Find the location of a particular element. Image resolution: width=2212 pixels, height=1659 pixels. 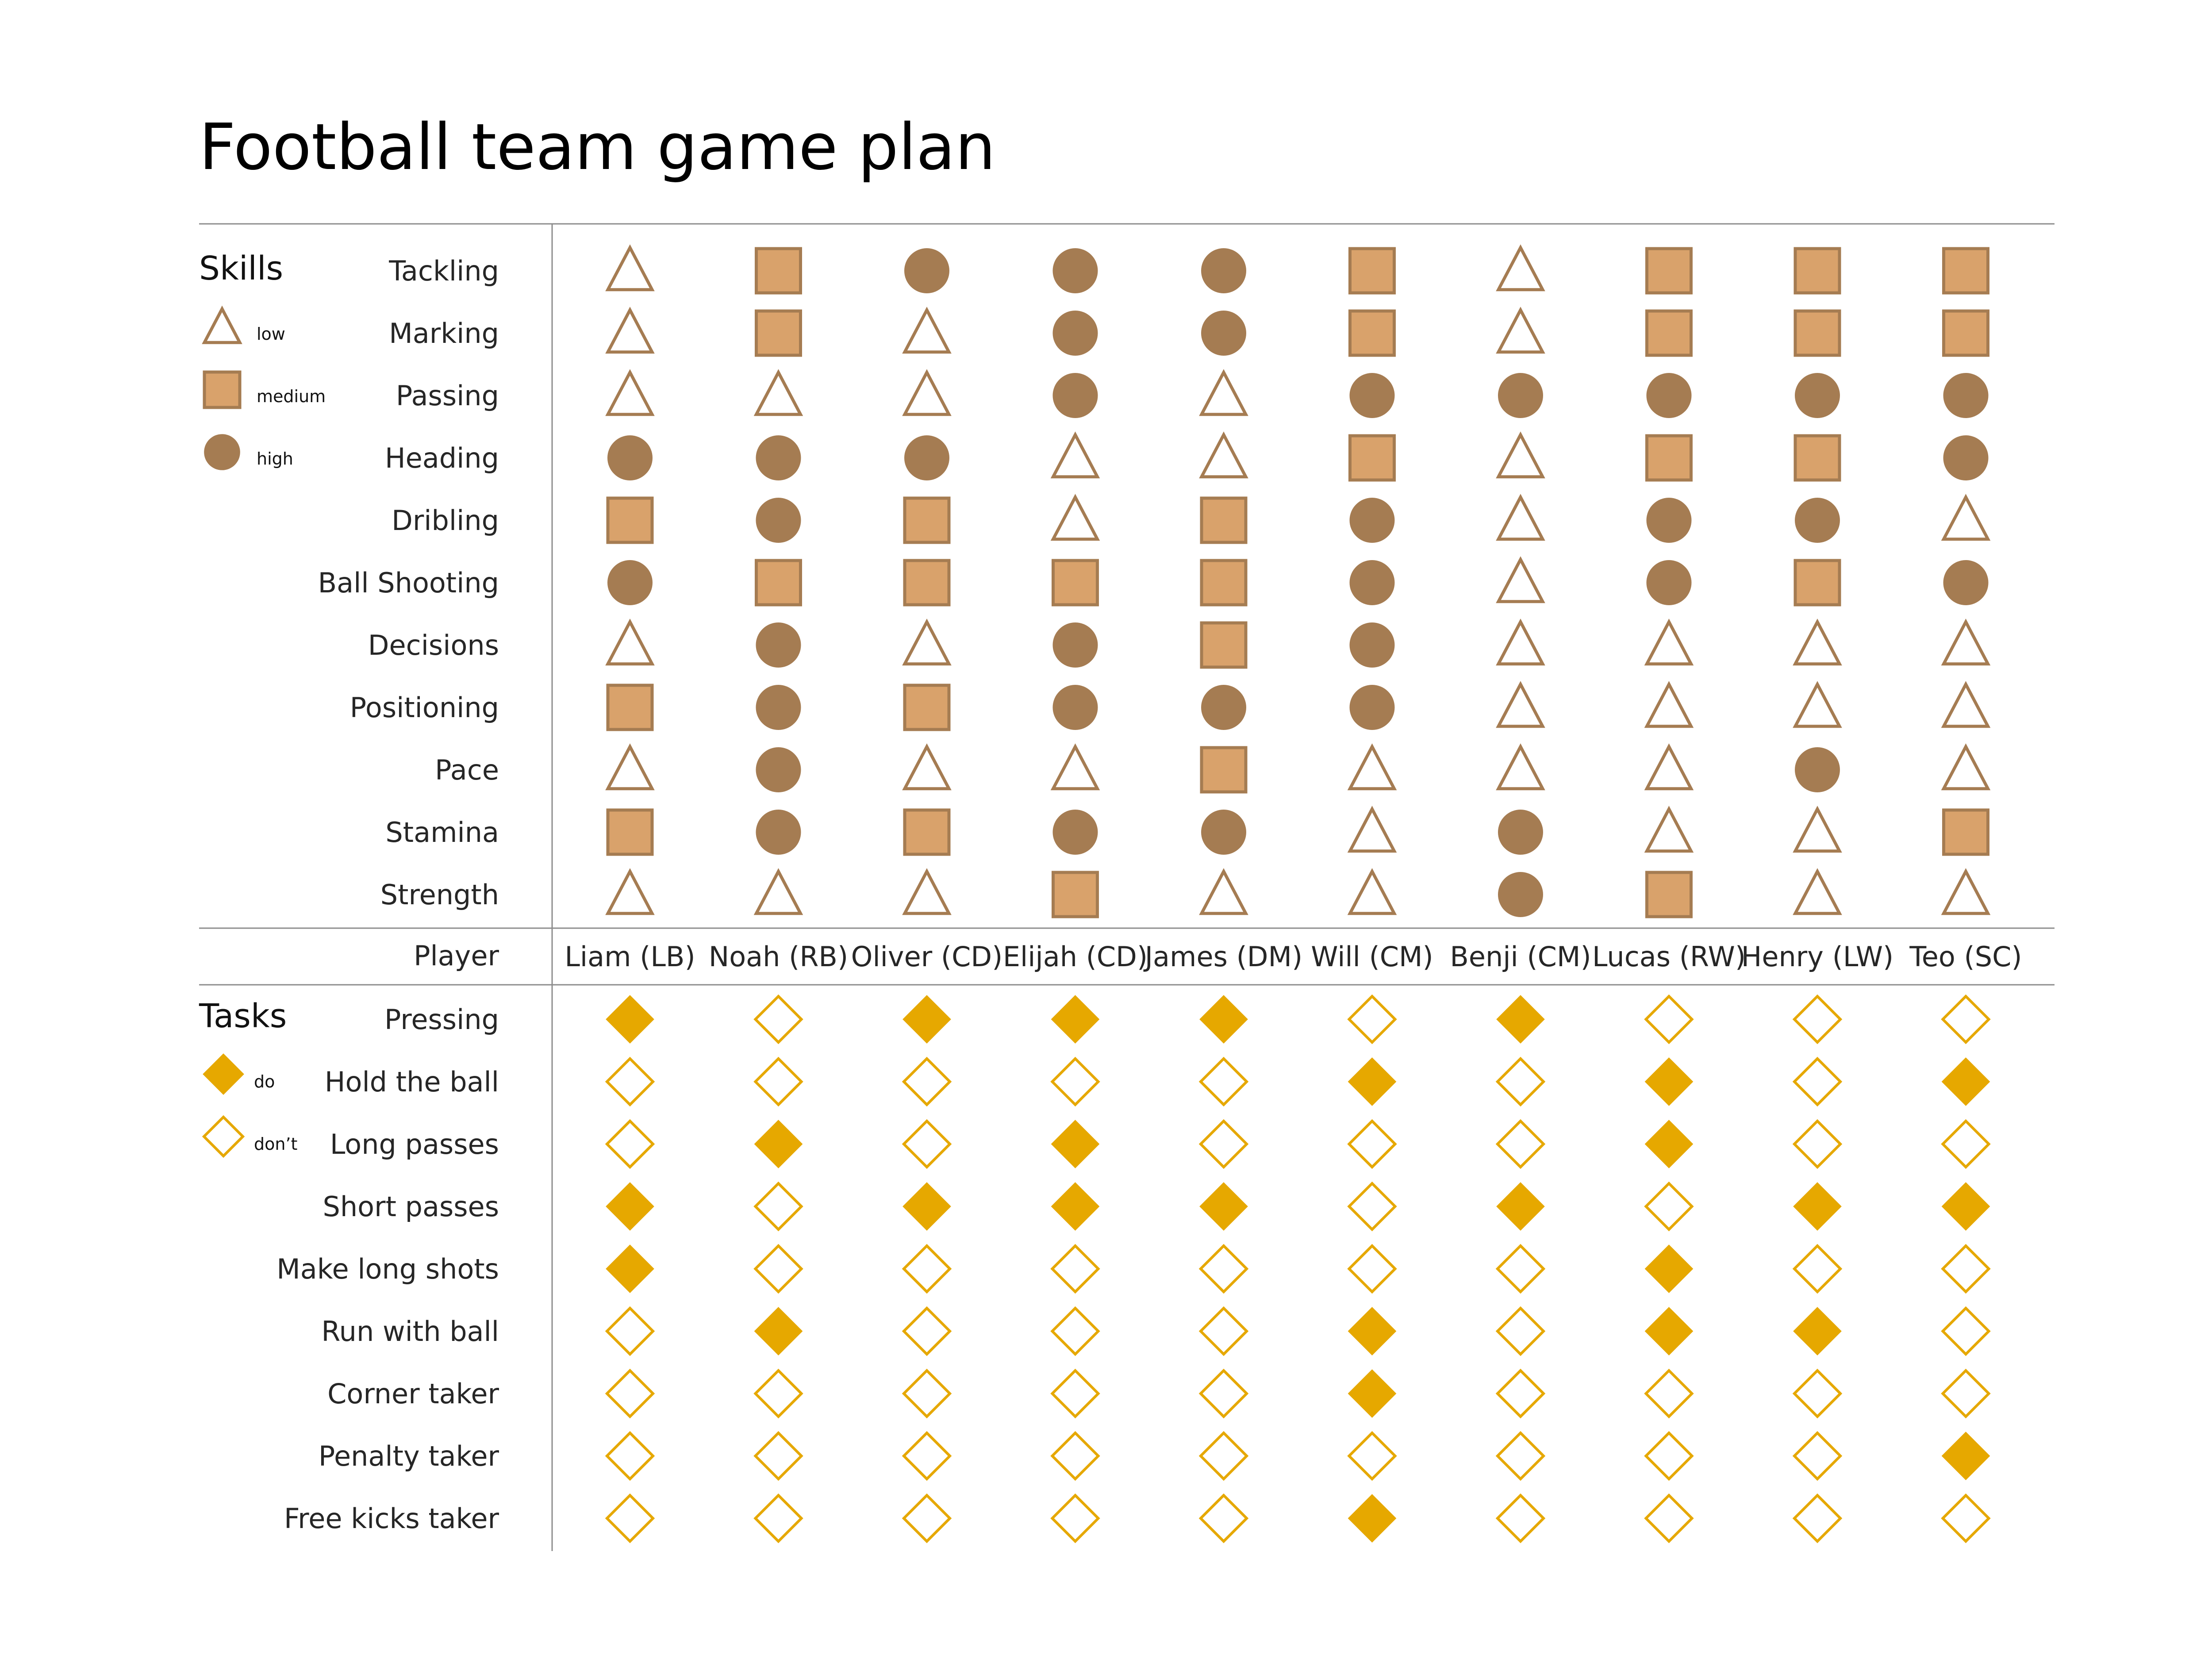

skill-label: Decisions is located at coordinates (434, 645).